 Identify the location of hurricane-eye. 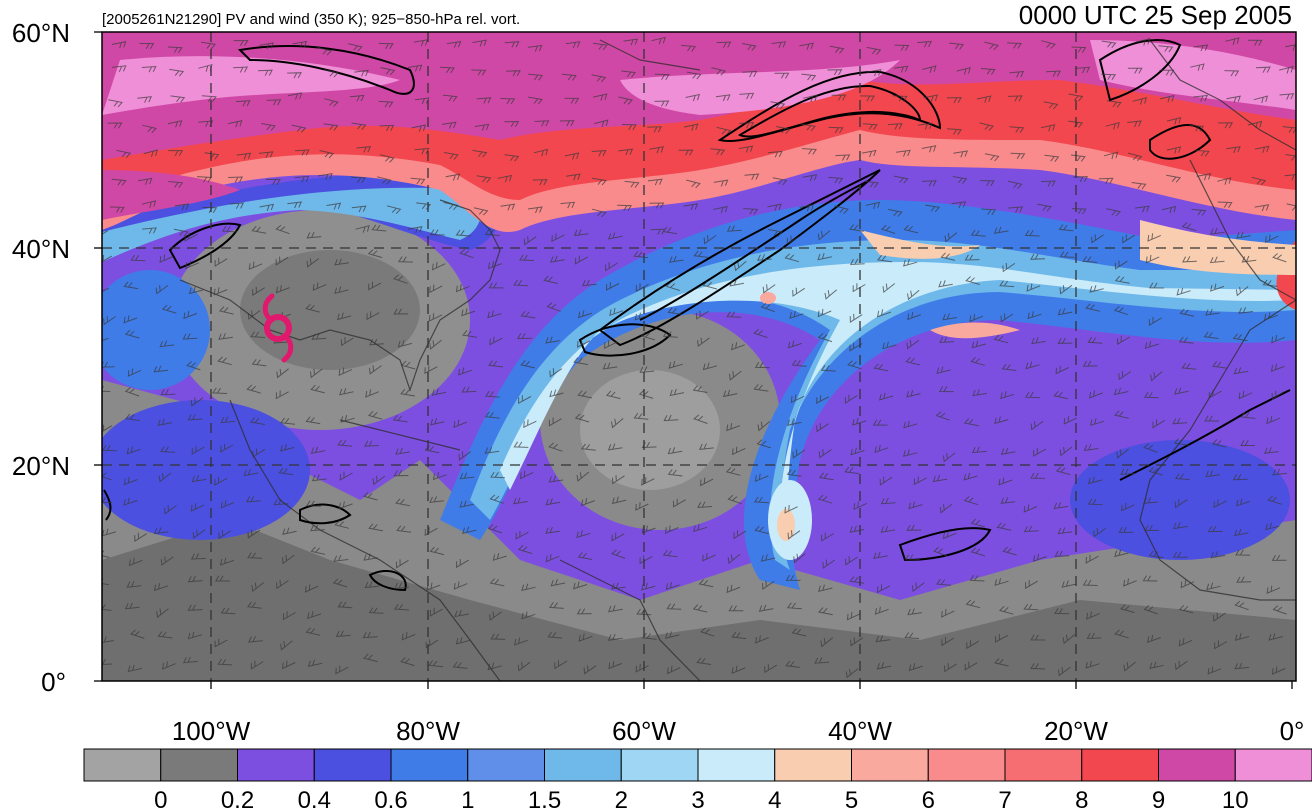
(278, 328).